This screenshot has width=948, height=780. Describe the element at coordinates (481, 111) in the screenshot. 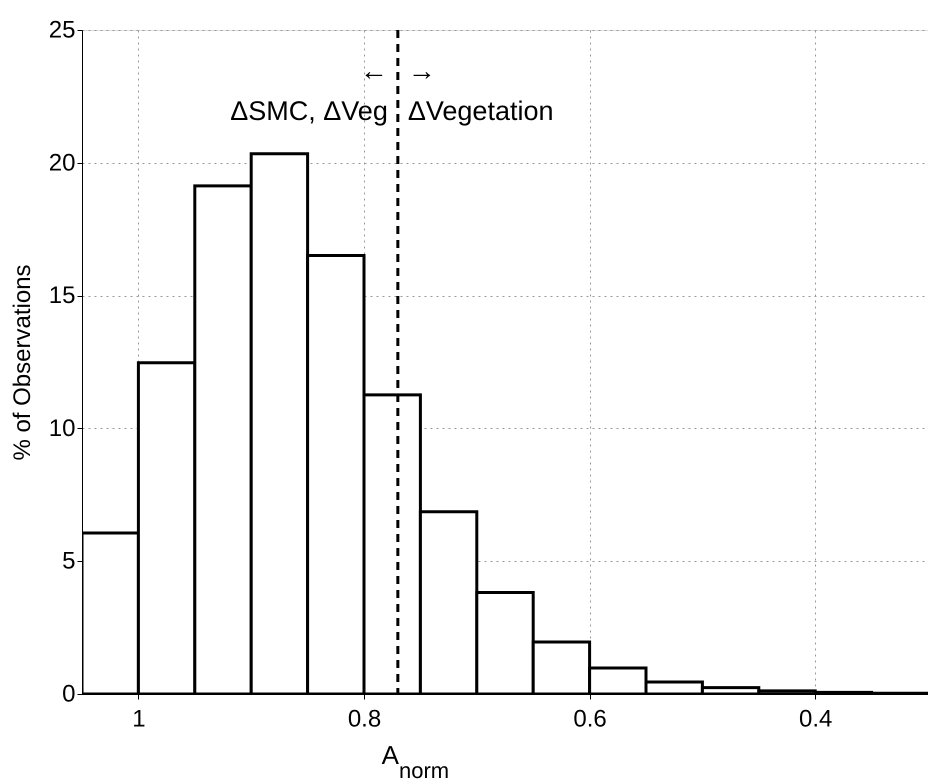

I see `annotation: ΔVegetation` at that location.